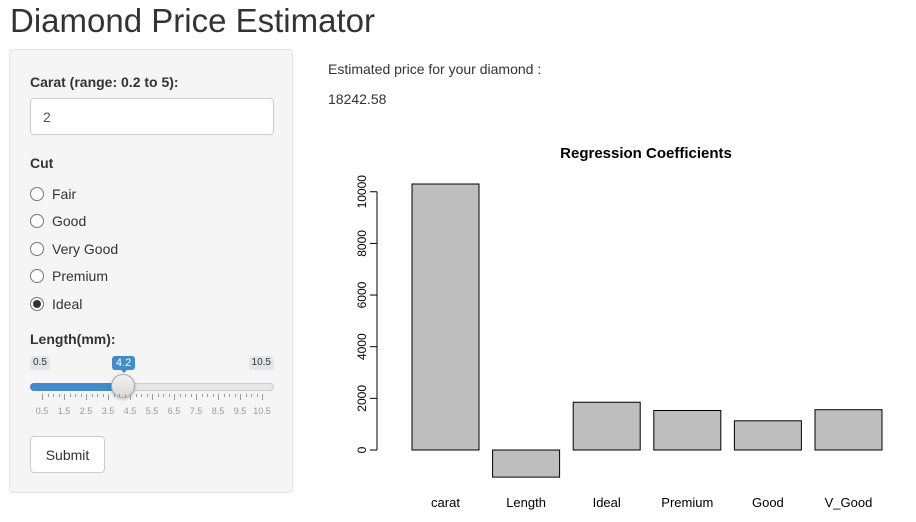 This screenshot has width=916, height=522. What do you see at coordinates (445, 502) in the screenshot?
I see `x-tick-label: carat` at bounding box center [445, 502].